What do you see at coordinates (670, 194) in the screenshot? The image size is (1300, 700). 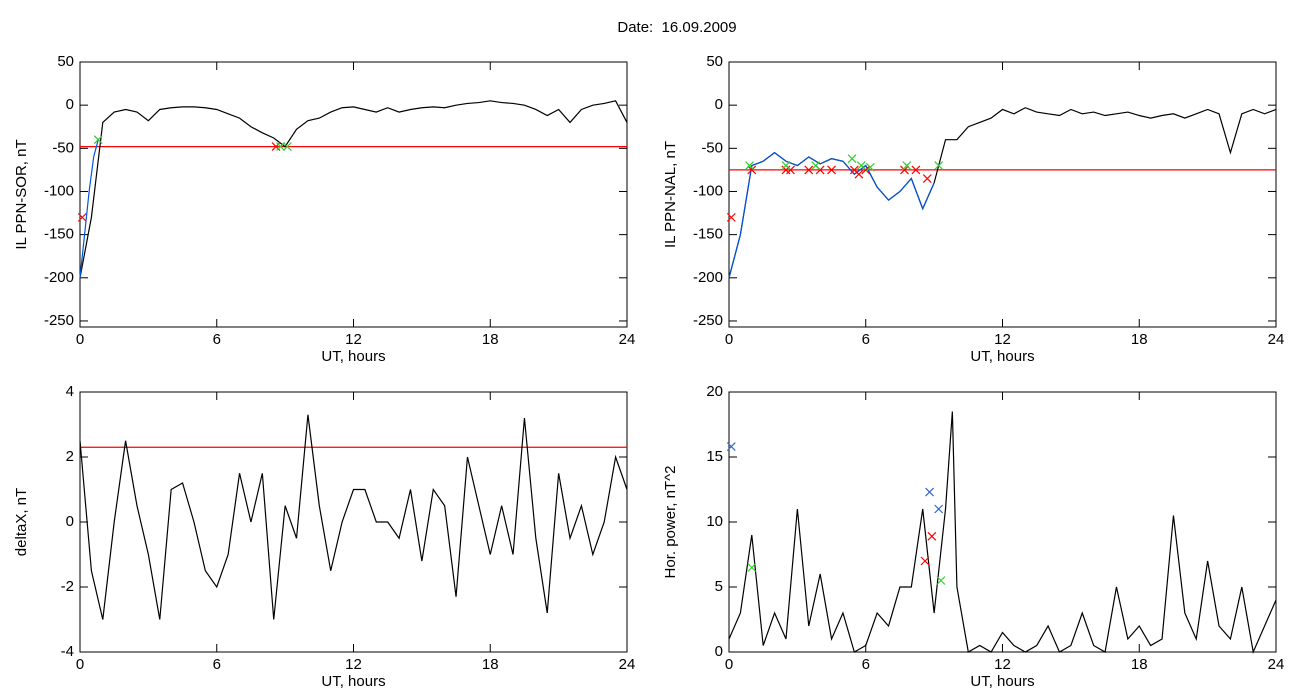 I see `y-axis-label: IL PPN-NAL, nT` at bounding box center [670, 194].